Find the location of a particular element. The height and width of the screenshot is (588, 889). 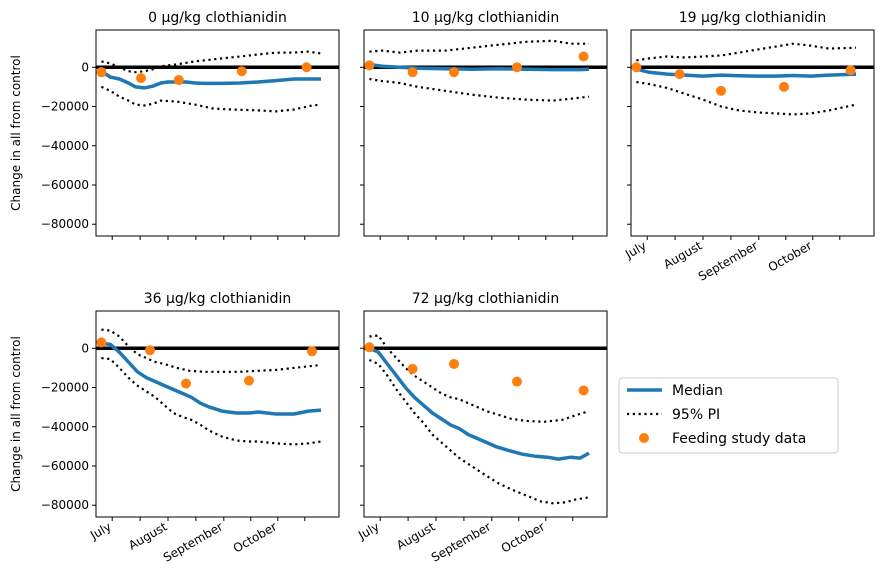

legend-label: Median is located at coordinates (697, 391).